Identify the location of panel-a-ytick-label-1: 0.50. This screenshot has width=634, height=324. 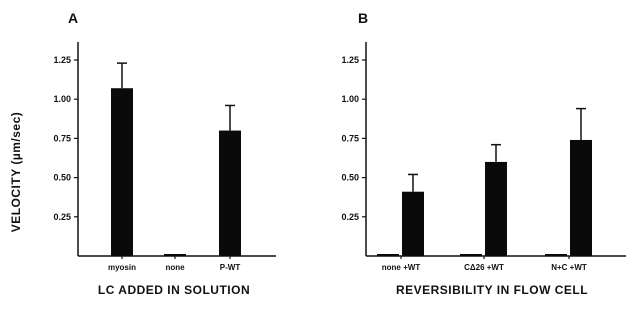
(62, 178).